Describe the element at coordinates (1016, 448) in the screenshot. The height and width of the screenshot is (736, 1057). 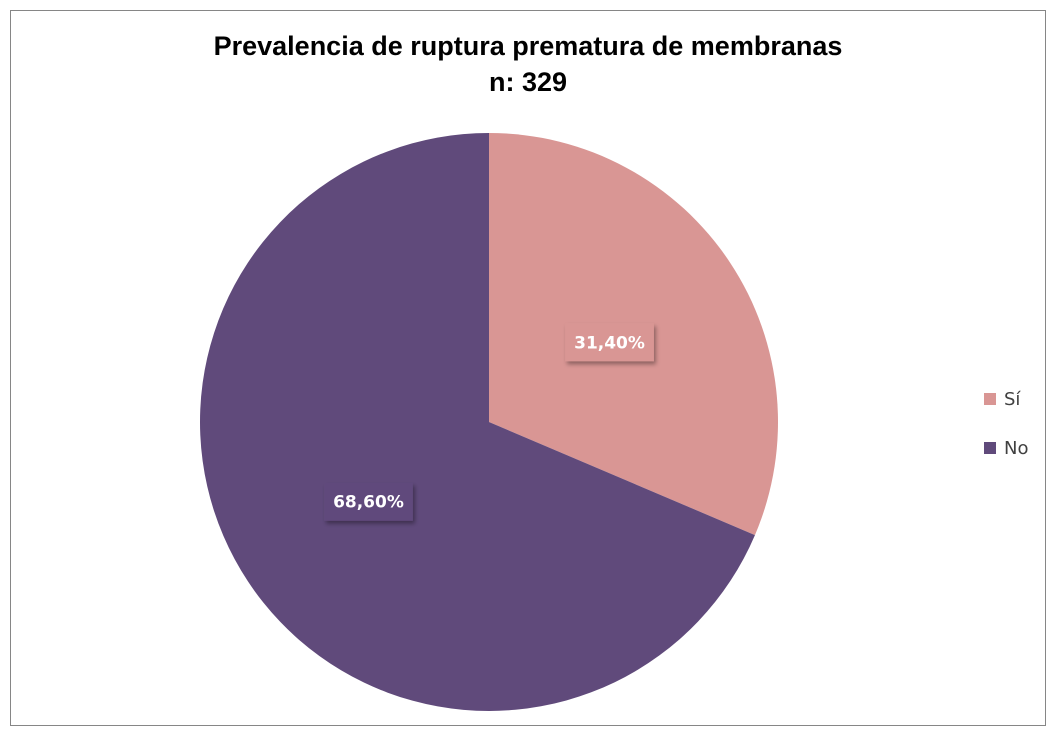
I see `legend-label: No` at that location.